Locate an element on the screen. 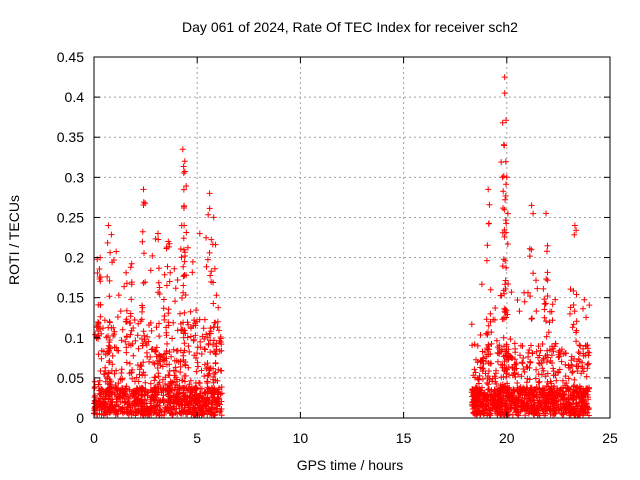 The height and width of the screenshot is (480, 640). x-tick-label: 0 is located at coordinates (94, 438).